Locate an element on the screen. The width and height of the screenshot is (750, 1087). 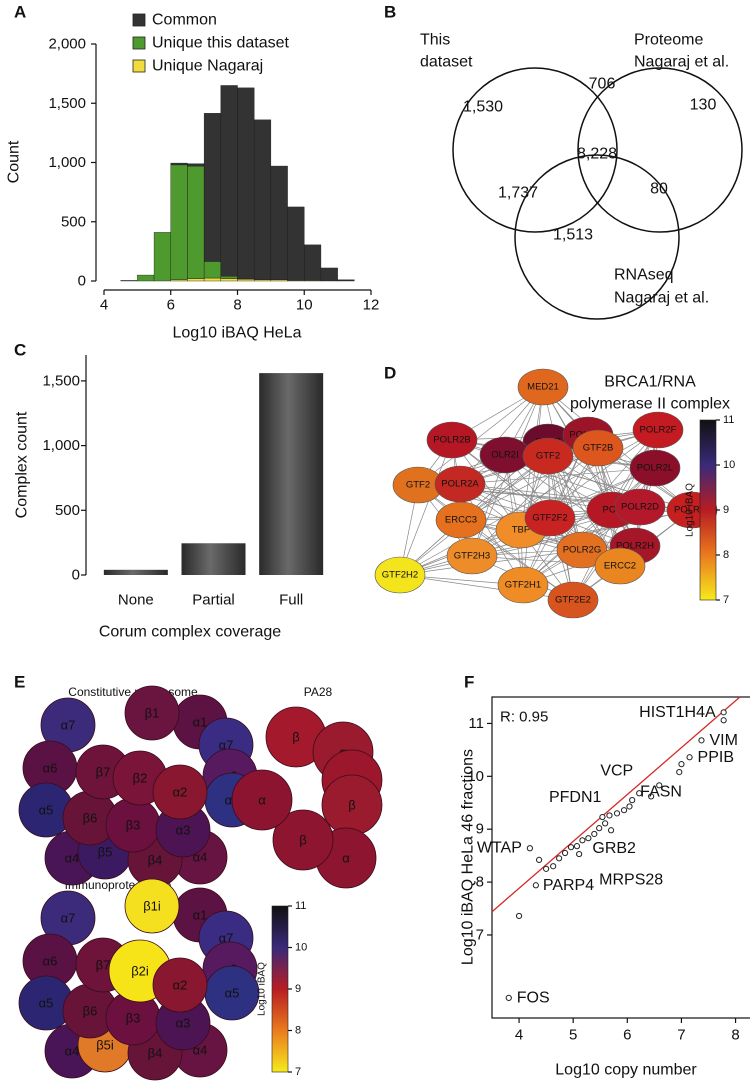
node-label: OLR2I is located at coordinates (504, 455).